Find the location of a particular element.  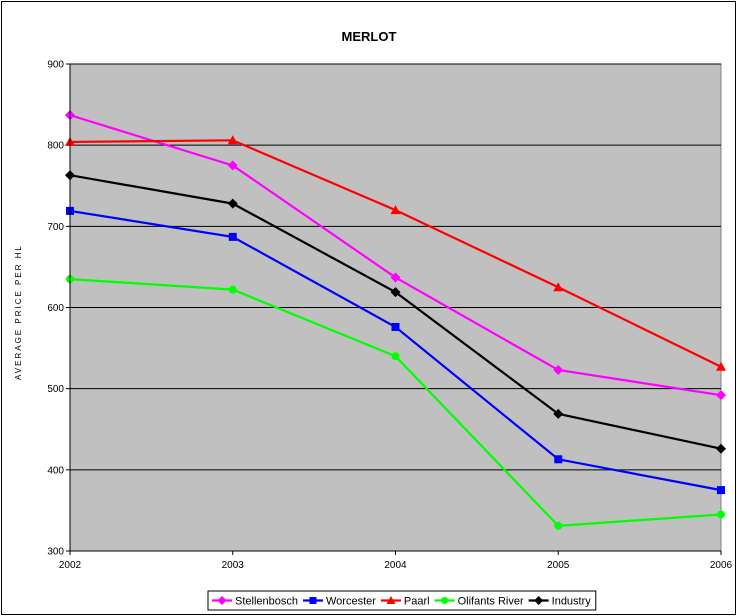

y-tick-label: 300 is located at coordinates (55, 552).